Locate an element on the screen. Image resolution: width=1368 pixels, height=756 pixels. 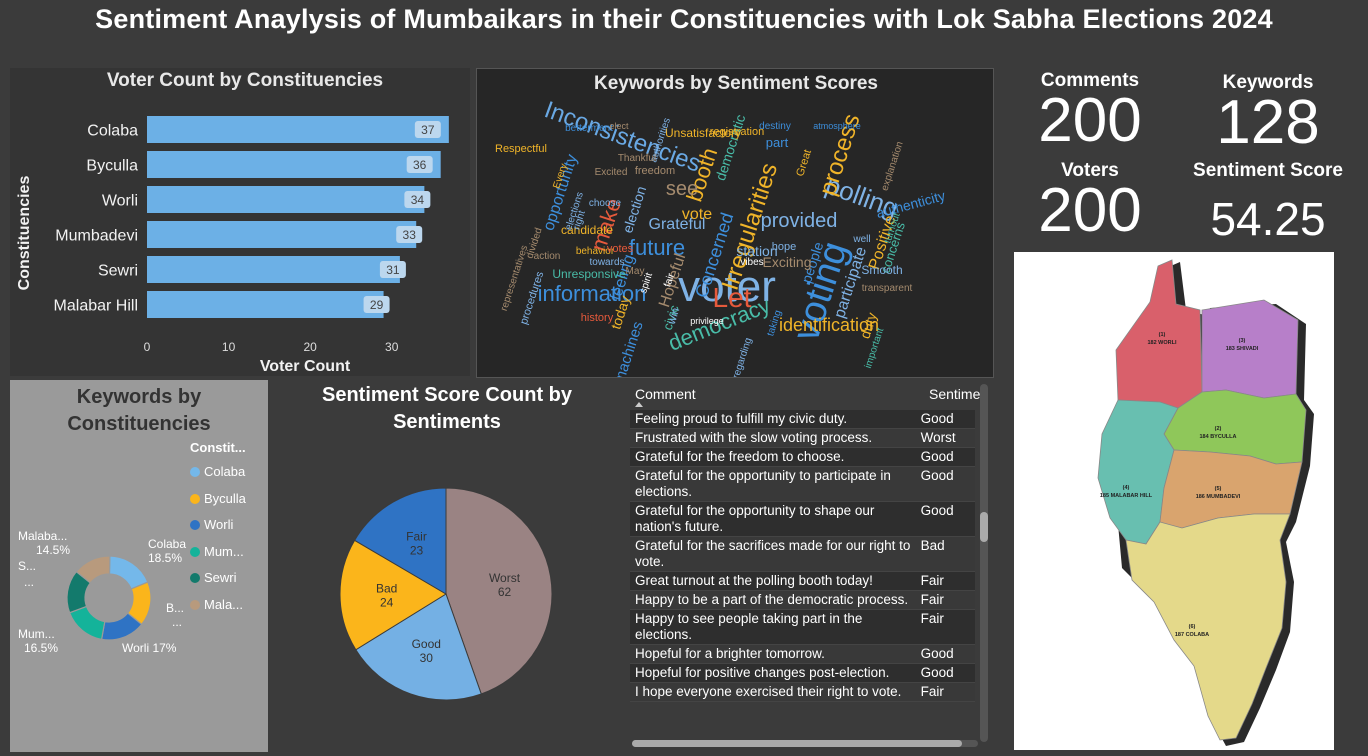
wordcloud-word: freedom is located at coordinates (655, 171).